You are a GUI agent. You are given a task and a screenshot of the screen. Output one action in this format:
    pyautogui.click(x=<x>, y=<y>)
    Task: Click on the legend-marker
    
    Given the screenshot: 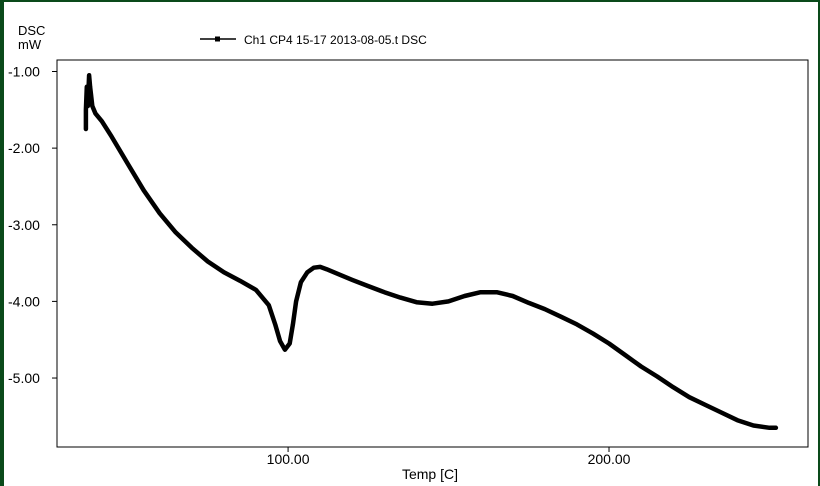 What is the action you would take?
    pyautogui.click(x=217, y=39)
    